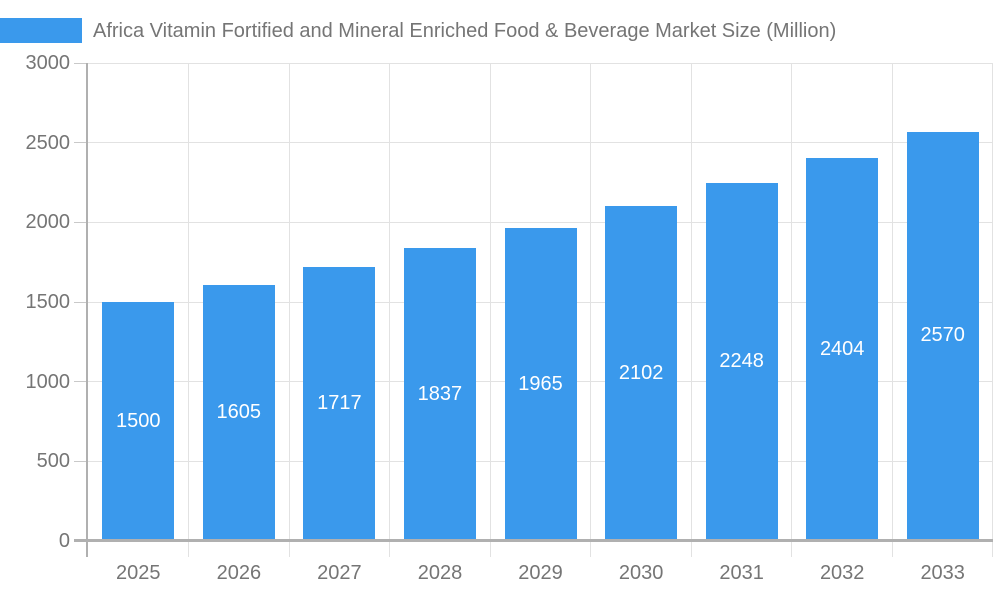 This screenshot has width=1000, height=600. I want to click on bar-value-label: 1717, so click(339, 403).